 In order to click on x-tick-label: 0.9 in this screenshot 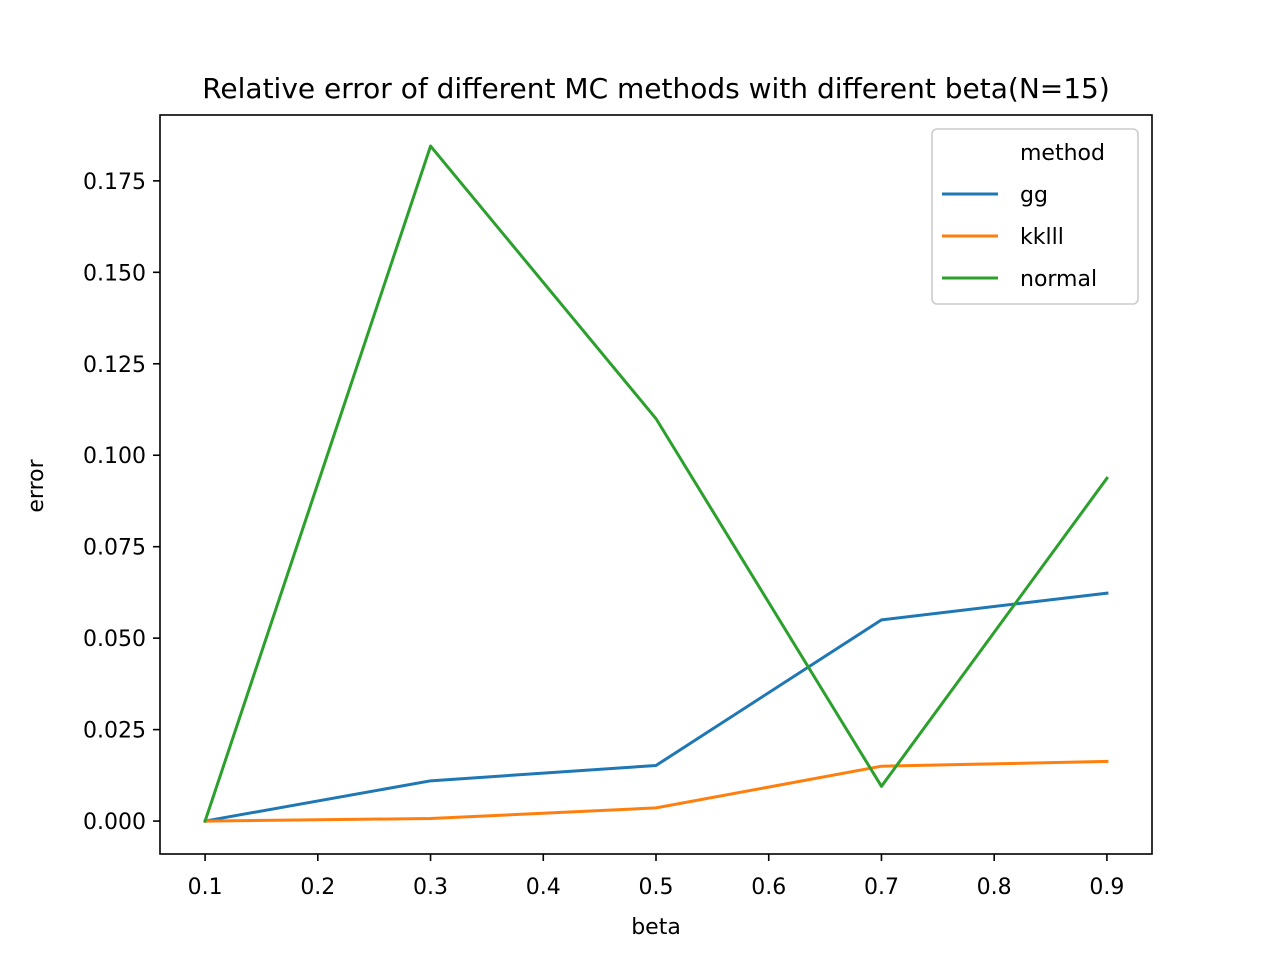, I will do `click(1106, 887)`.